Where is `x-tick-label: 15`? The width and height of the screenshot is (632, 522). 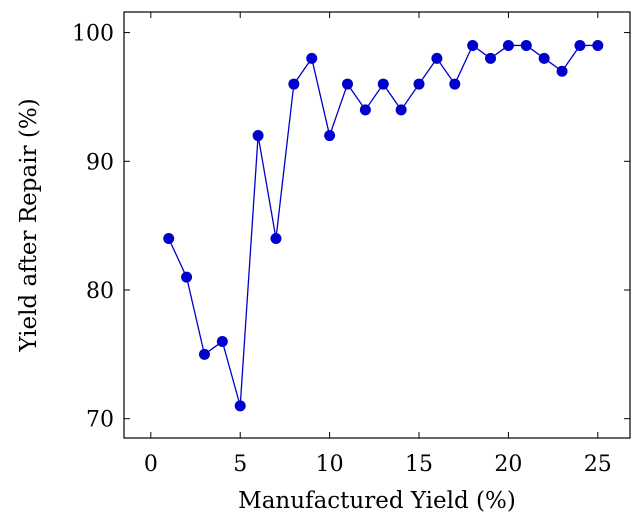 x-tick-label: 15 is located at coordinates (419, 464).